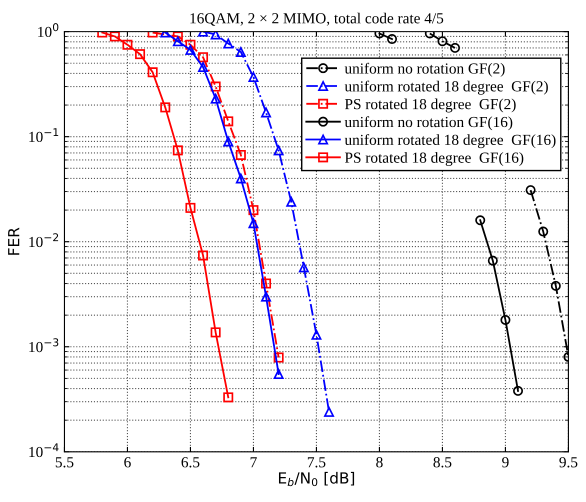  I want to click on y-tick-label: 10$^{−1}$, so click(43, 135).